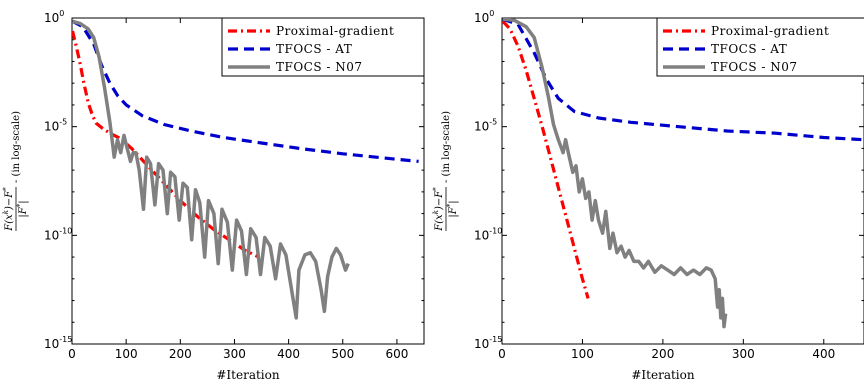 The height and width of the screenshot is (385, 864). I want to click on x-tick-label: 600, so click(396, 354).